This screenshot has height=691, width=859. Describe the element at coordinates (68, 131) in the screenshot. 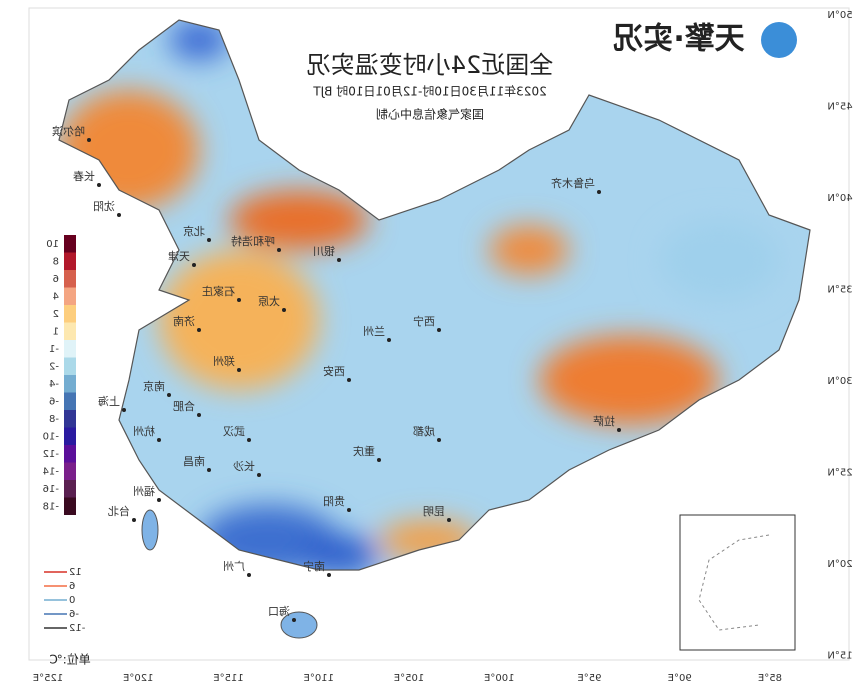

I see `city-label: 哈尔滨` at that location.